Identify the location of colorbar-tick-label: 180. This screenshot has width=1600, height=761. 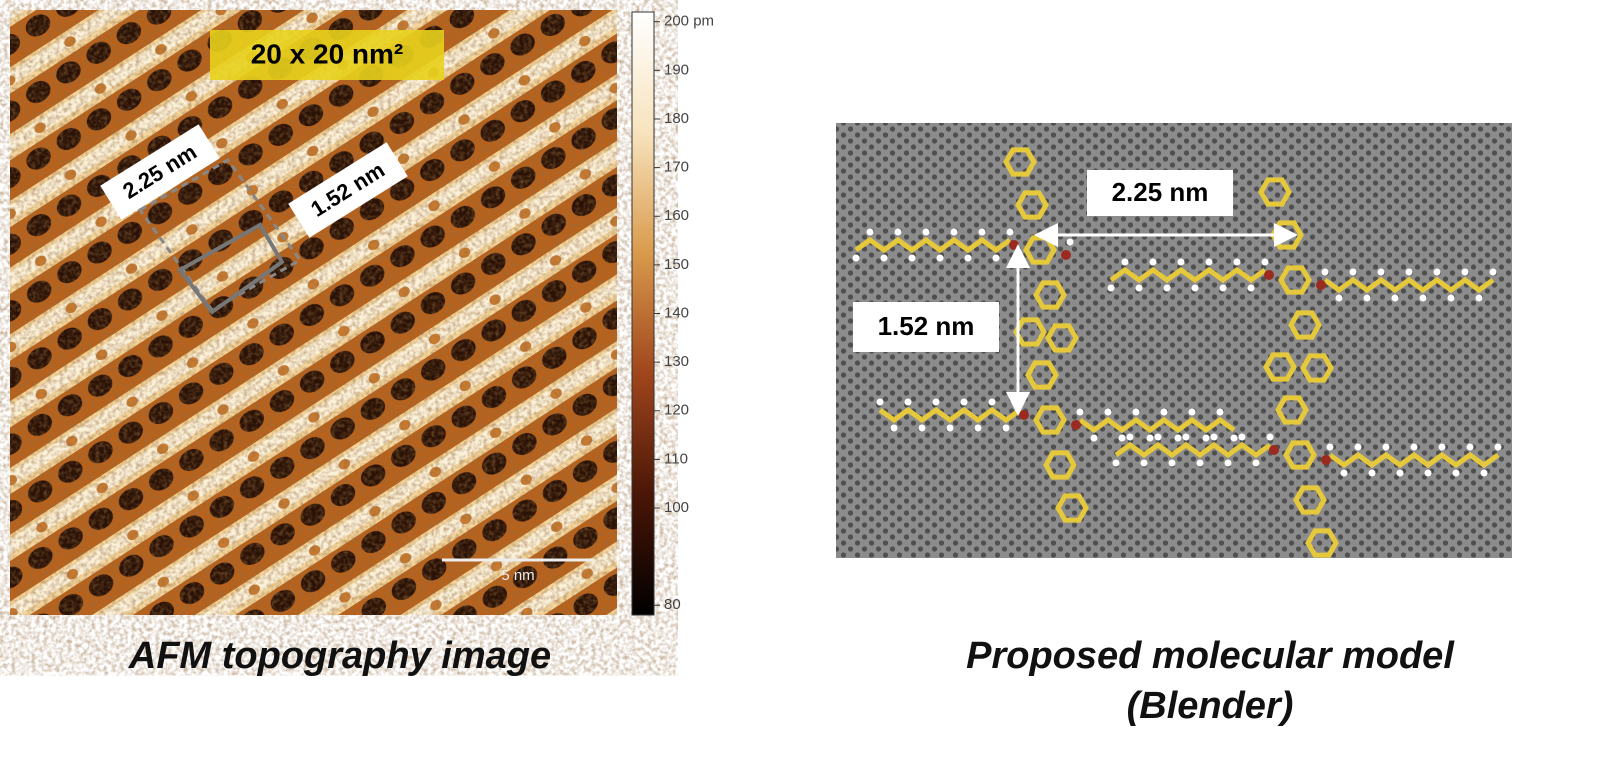
(676, 118).